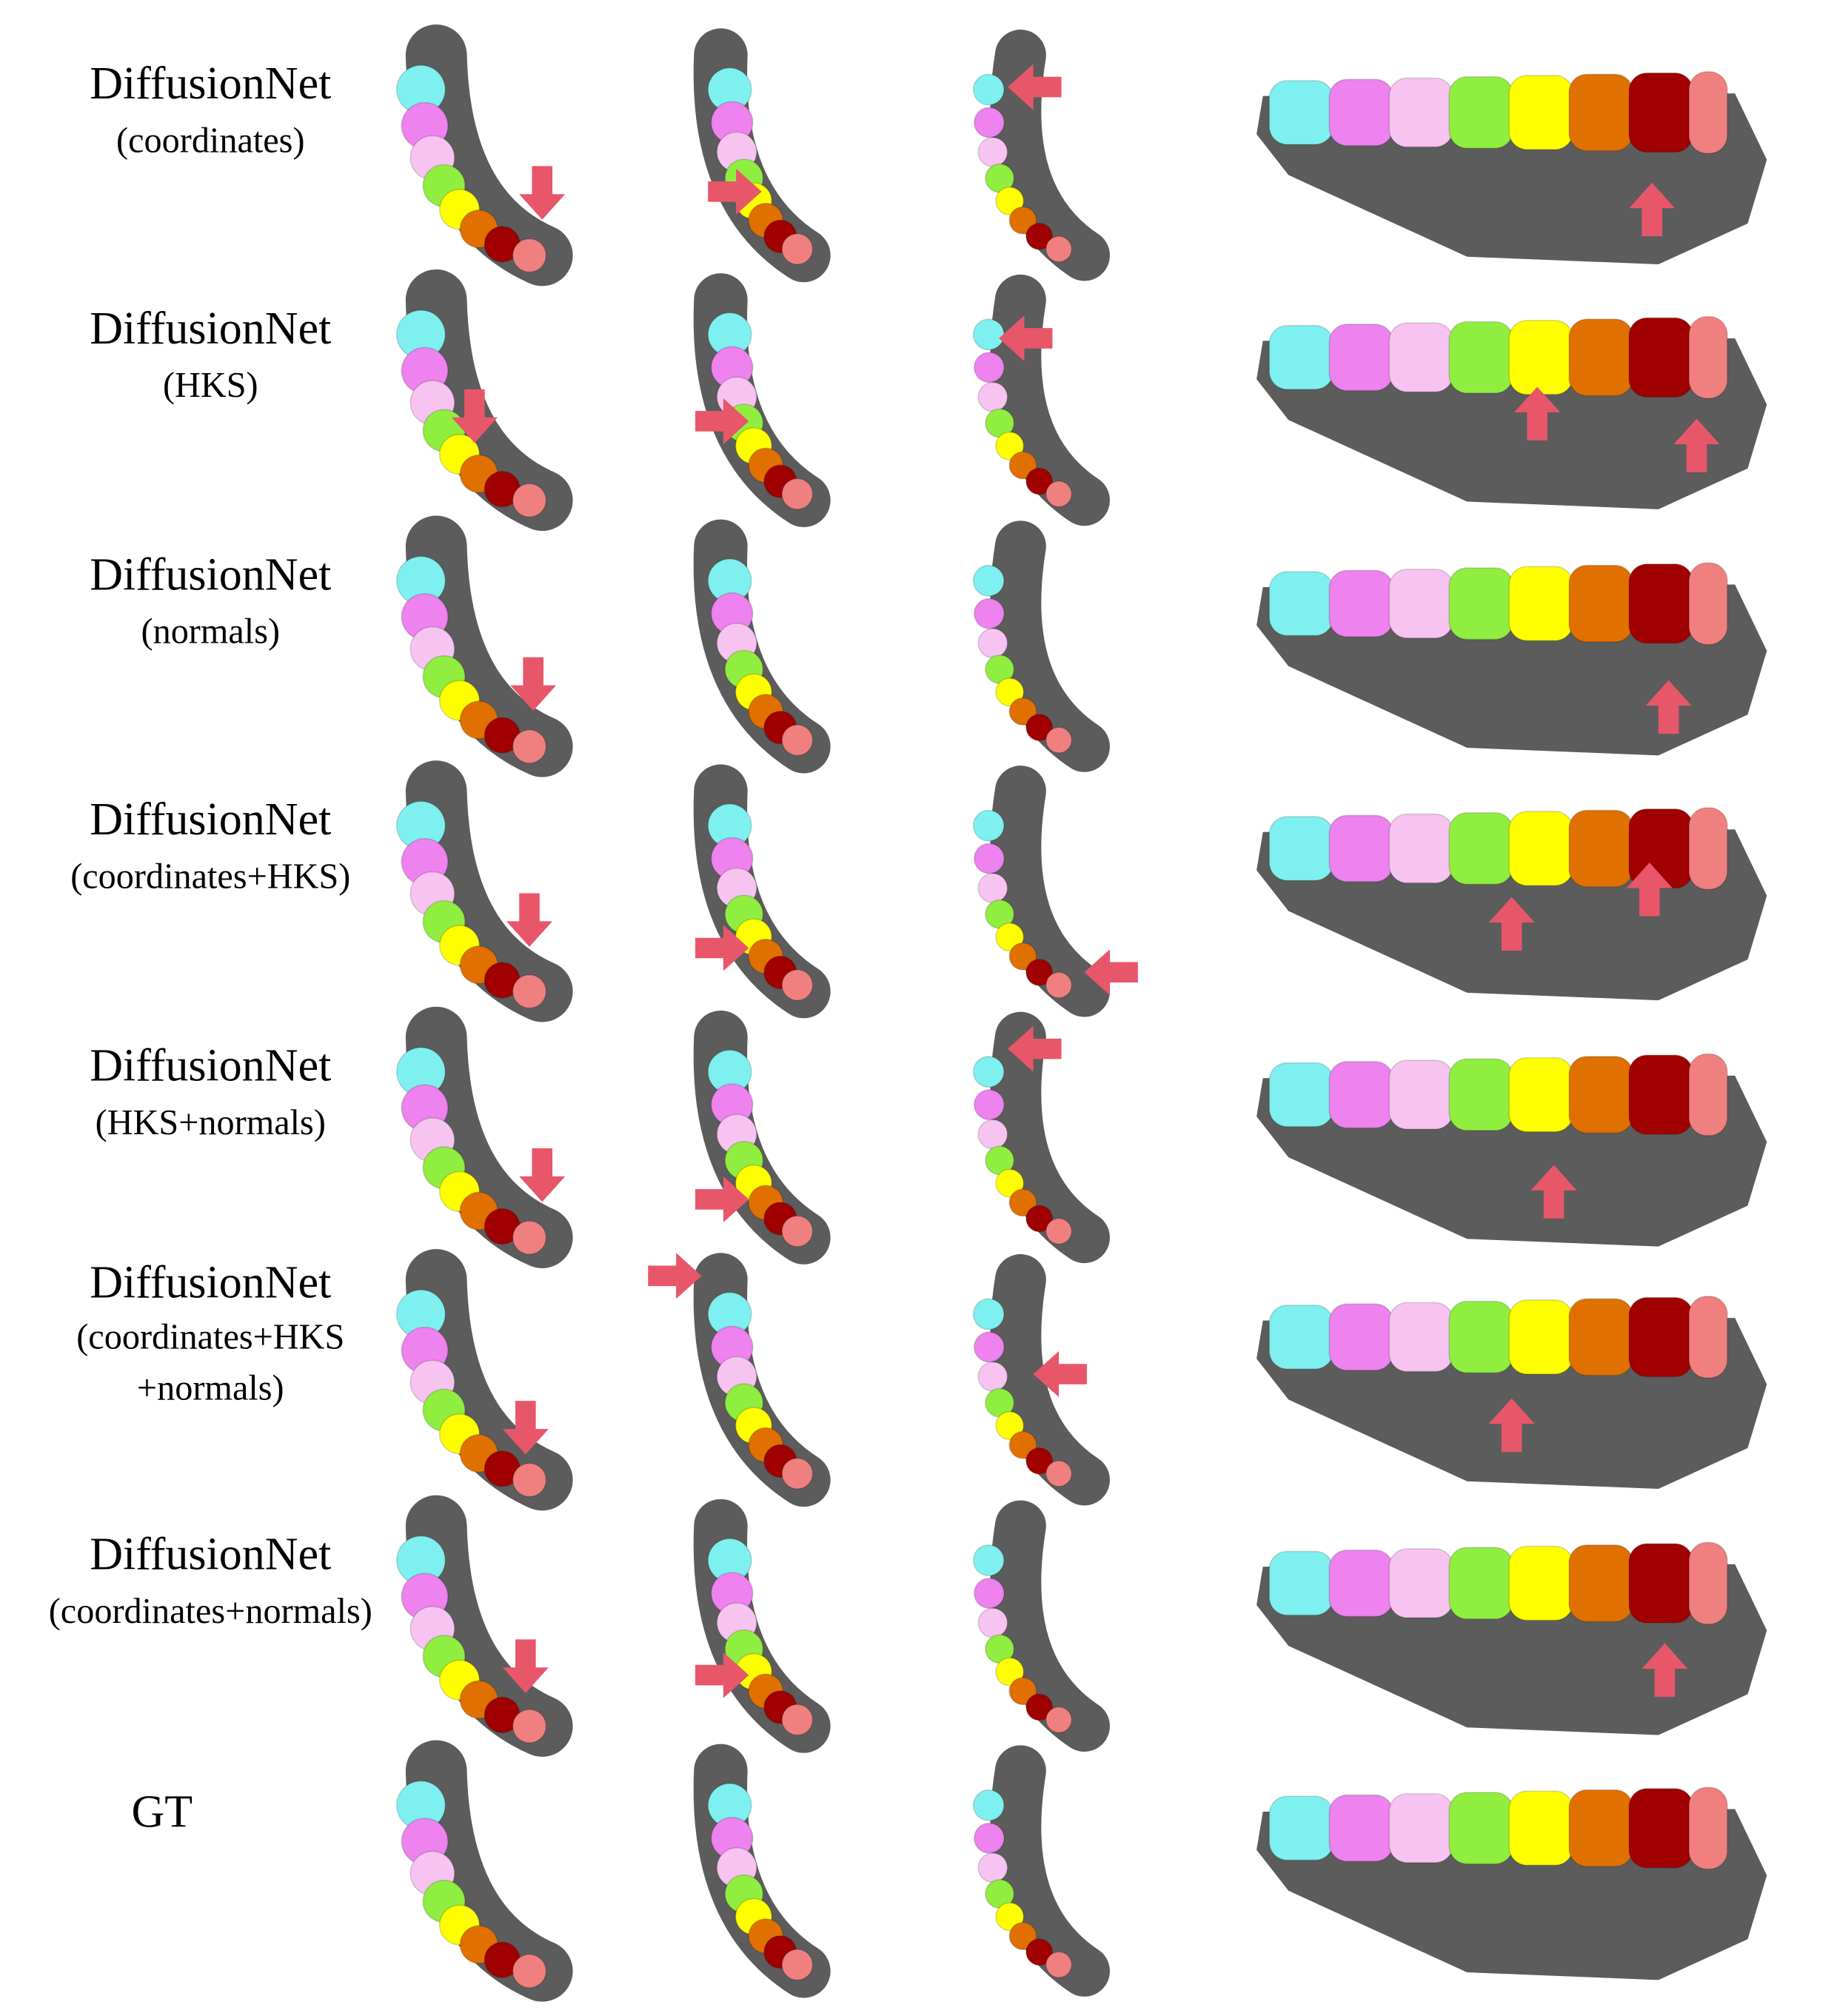 The height and width of the screenshot is (2016, 1837). I want to click on method-variant: (coordinates+HKS, so click(210, 1337).